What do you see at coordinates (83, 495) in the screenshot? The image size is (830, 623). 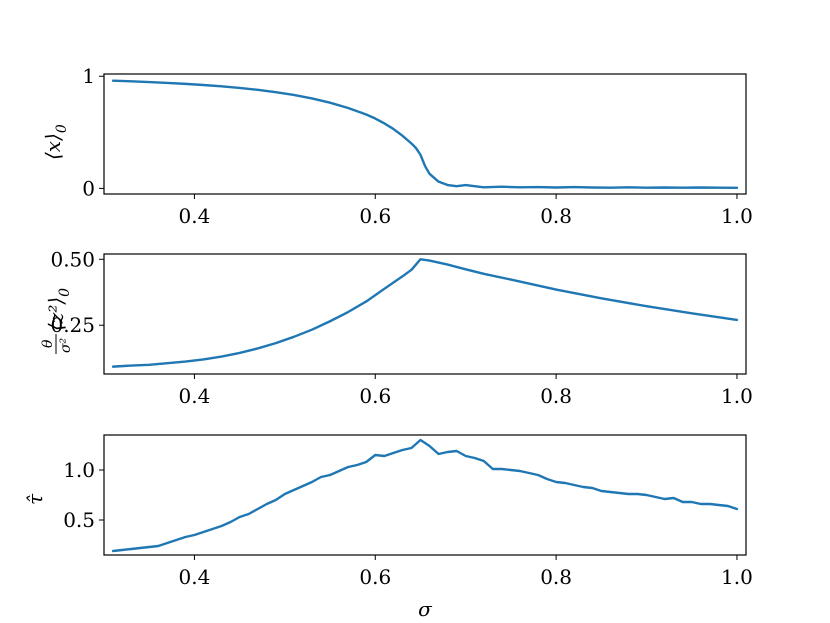 I see `panel-tau-y-ticks: 0.5 1.0` at bounding box center [83, 495].